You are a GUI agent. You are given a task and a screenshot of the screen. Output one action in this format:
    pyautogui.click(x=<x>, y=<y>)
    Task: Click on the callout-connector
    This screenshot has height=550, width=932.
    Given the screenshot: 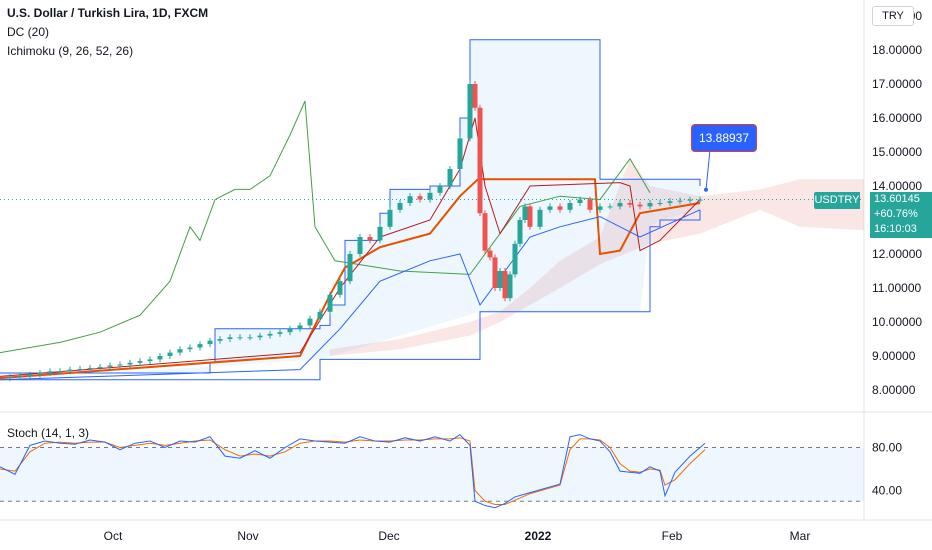 What is the action you would take?
    pyautogui.click(x=708, y=169)
    